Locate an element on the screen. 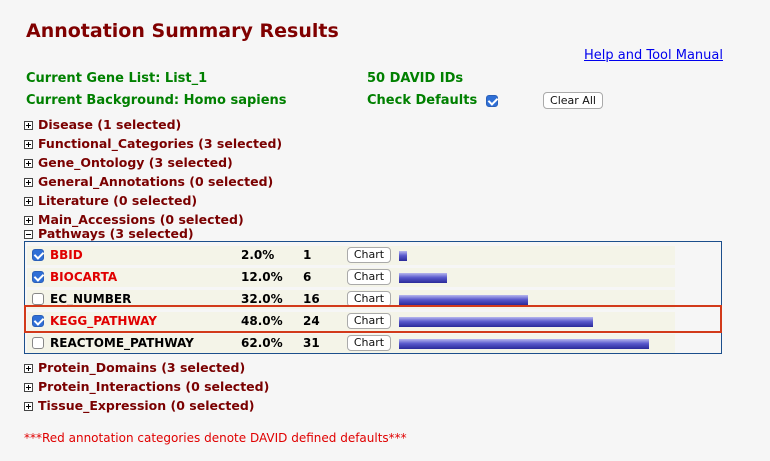 Image resolution: width=770 pixels, height=461 pixels. category-label: Protein_Domains (3 selected) is located at coordinates (142, 367).